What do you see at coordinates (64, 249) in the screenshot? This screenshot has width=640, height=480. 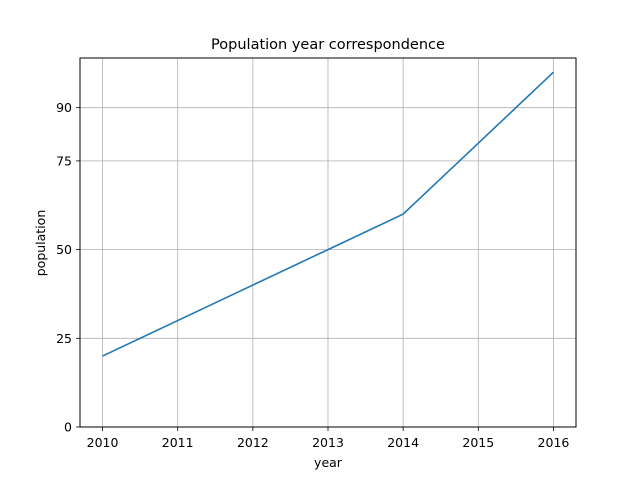 I see `y-tick-label: 50` at bounding box center [64, 249].